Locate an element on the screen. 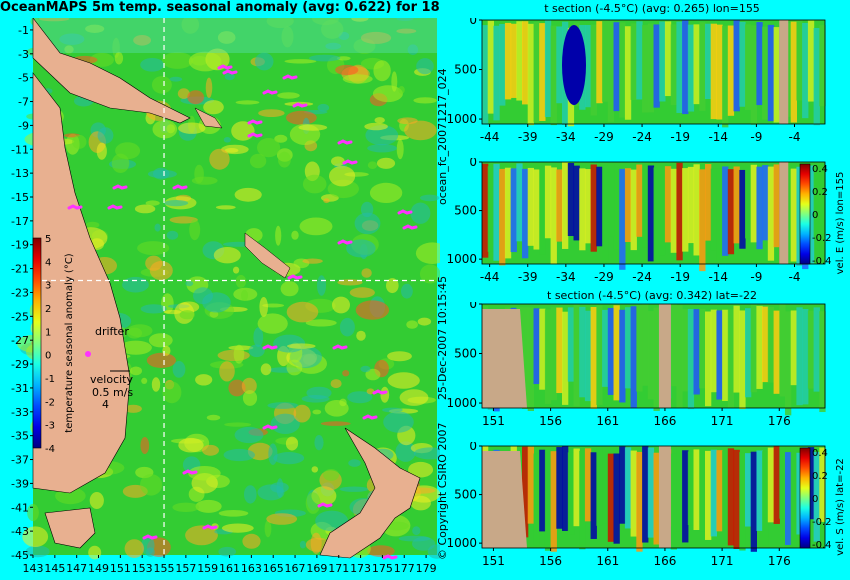  section-colorbar-tick: -0.2 is located at coordinates (822, 238).